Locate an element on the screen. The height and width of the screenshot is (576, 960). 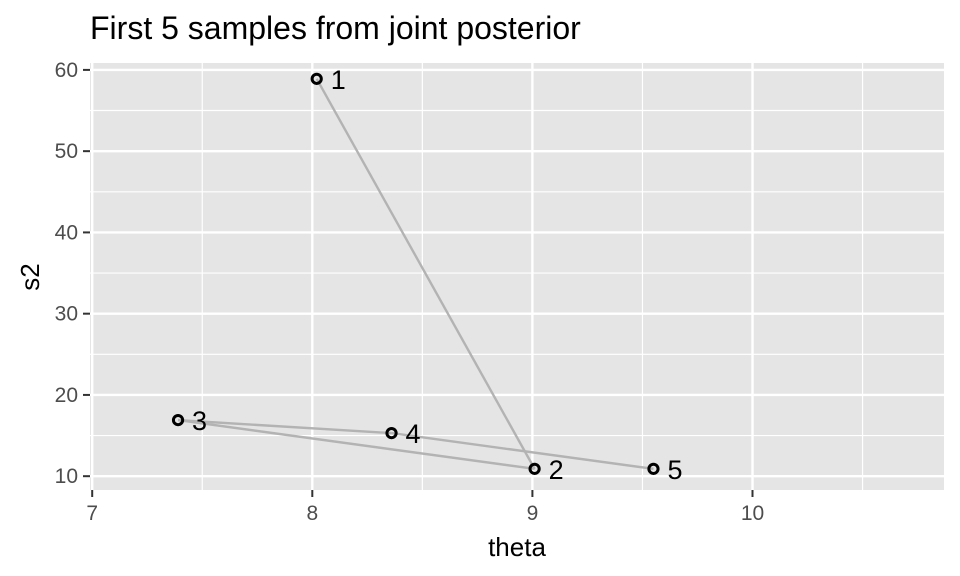
chart-title: First 5 samples from joint posterior is located at coordinates (335, 28).